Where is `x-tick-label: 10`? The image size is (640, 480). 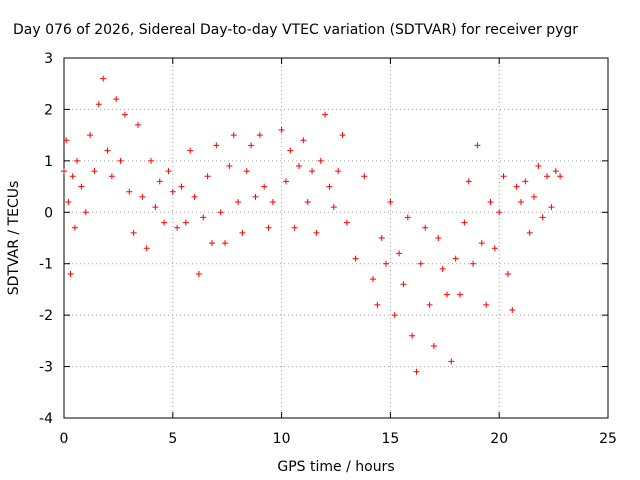
x-tick-label: 10 is located at coordinates (282, 439).